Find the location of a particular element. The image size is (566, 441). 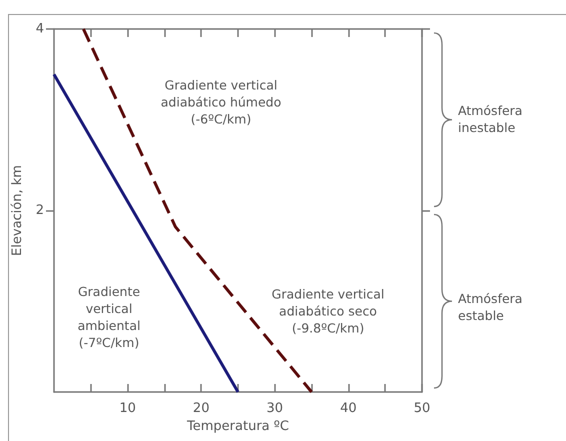

y-tick-label: 4 is located at coordinates (40, 29).